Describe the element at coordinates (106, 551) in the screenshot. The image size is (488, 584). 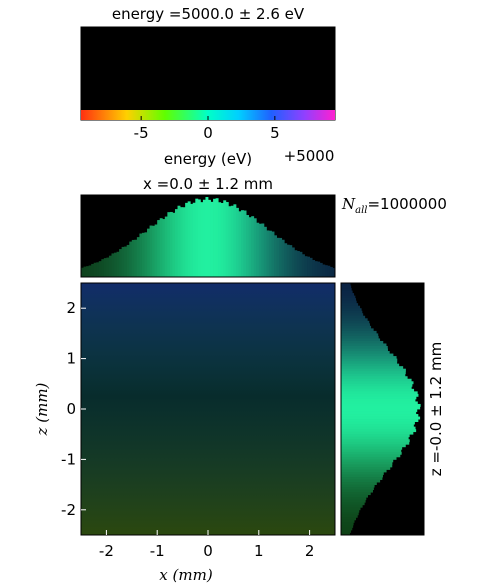
I see `map-xtick-label: -2` at that location.